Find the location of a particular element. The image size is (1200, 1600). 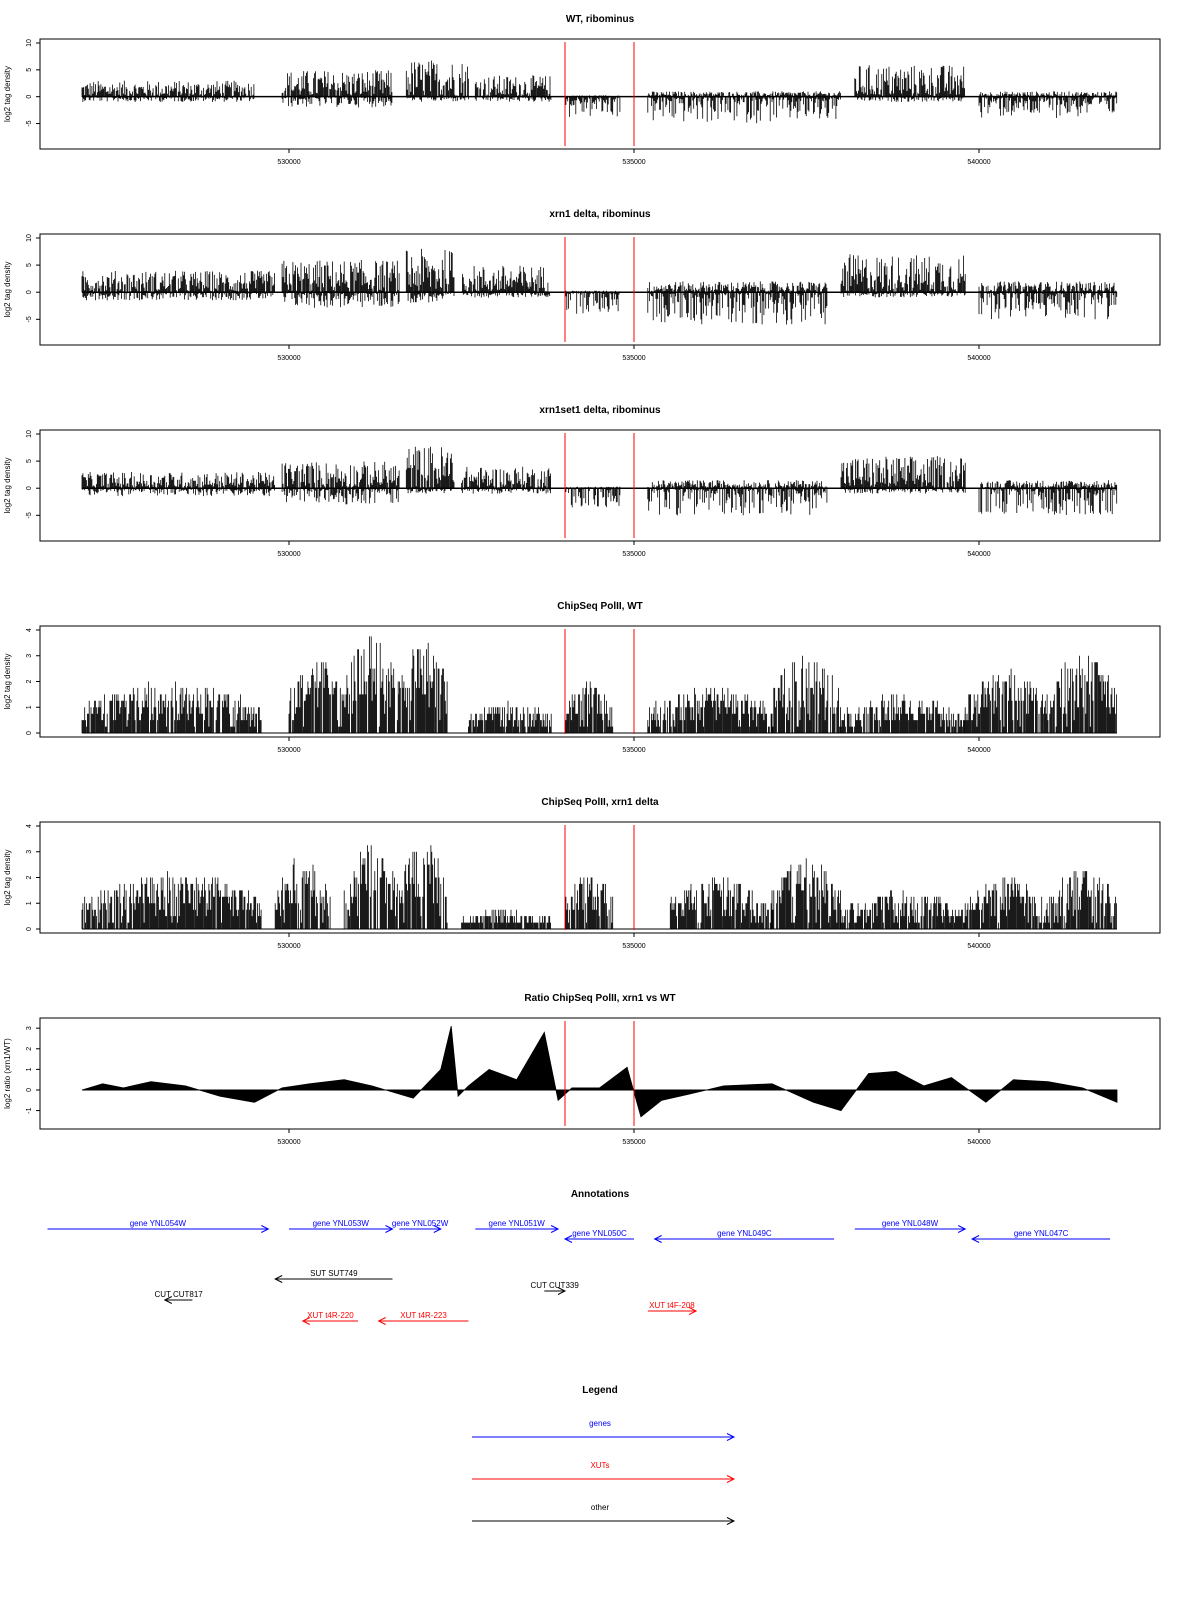

legend-label: genes is located at coordinates (600, 1423).